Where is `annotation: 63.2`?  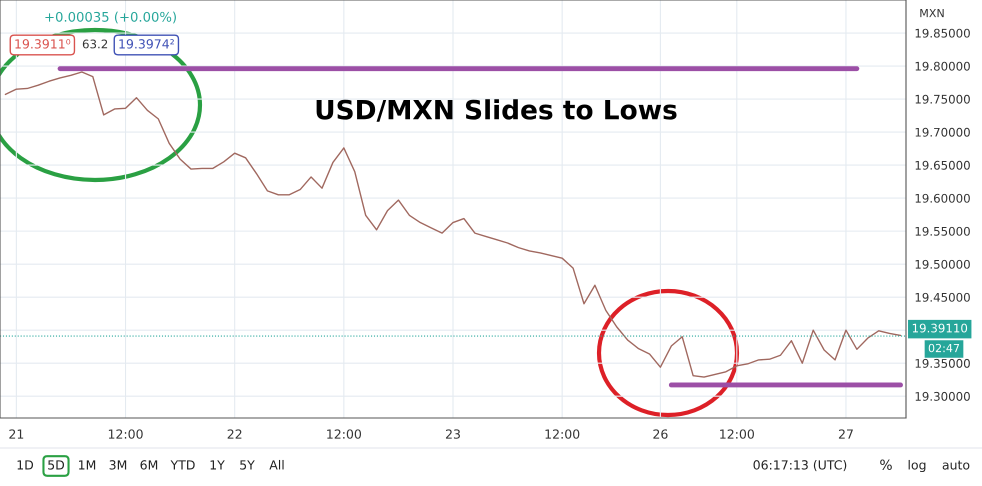
annotation: 63.2 is located at coordinates (95, 43).